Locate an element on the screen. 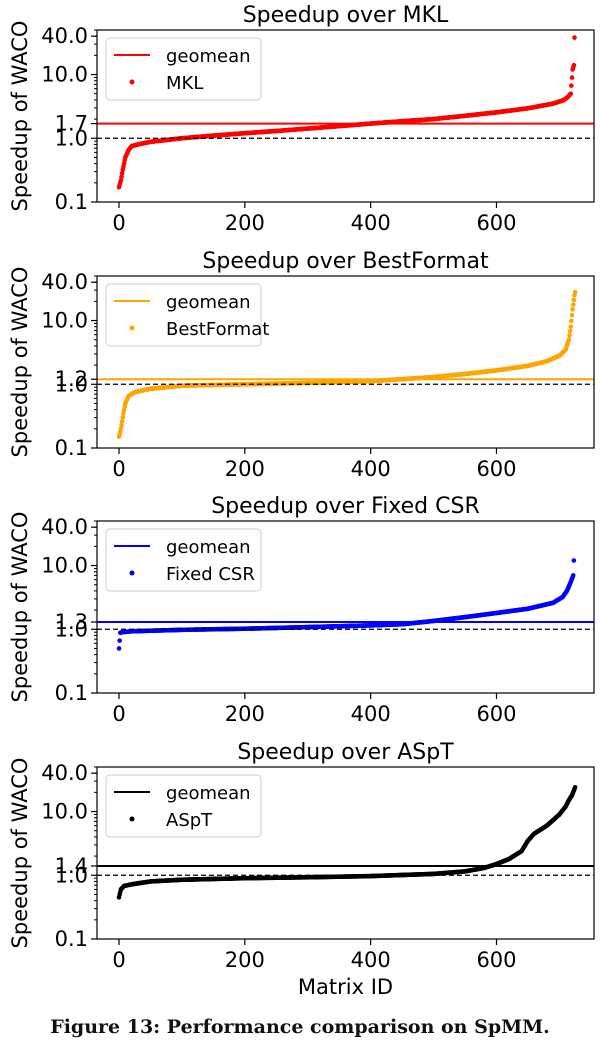 This screenshot has height=1054, width=600. chart-title: Speedup over Fixed CSR is located at coordinates (345, 506).